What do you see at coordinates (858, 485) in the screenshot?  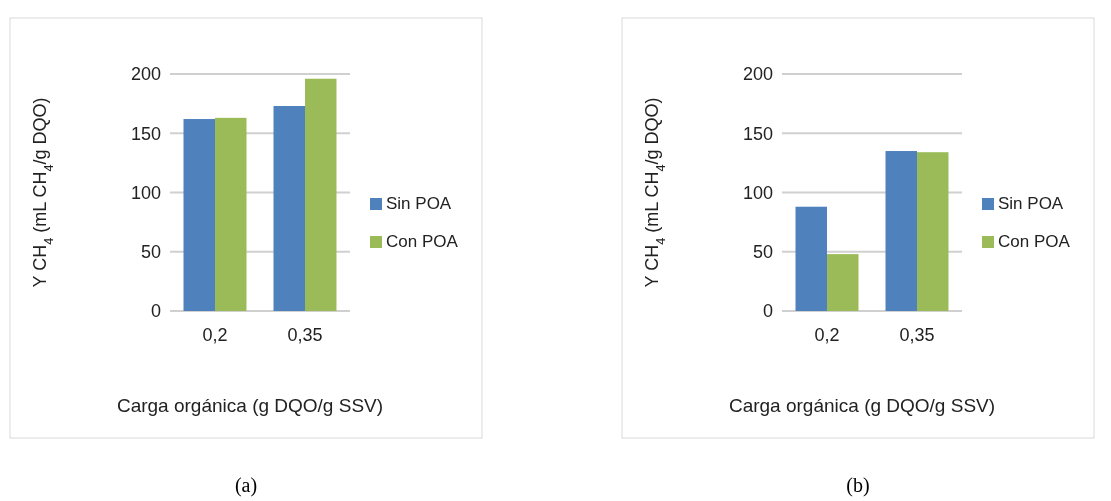 I see `text: (b)` at bounding box center [858, 485].